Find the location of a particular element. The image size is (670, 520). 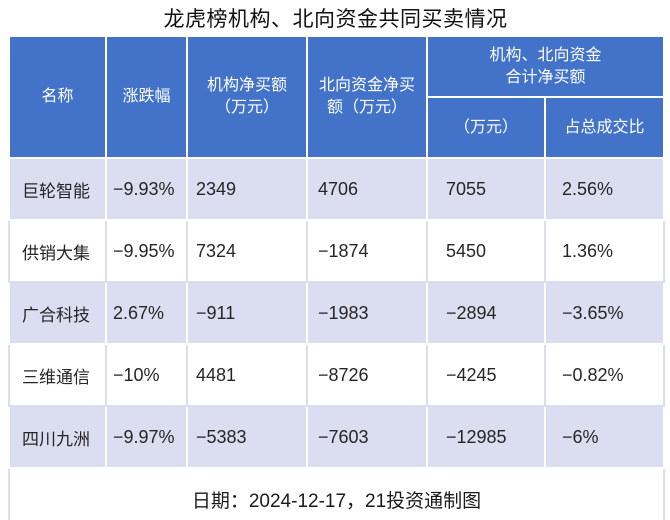

cell-name: 供销大集 is located at coordinates (57, 251).